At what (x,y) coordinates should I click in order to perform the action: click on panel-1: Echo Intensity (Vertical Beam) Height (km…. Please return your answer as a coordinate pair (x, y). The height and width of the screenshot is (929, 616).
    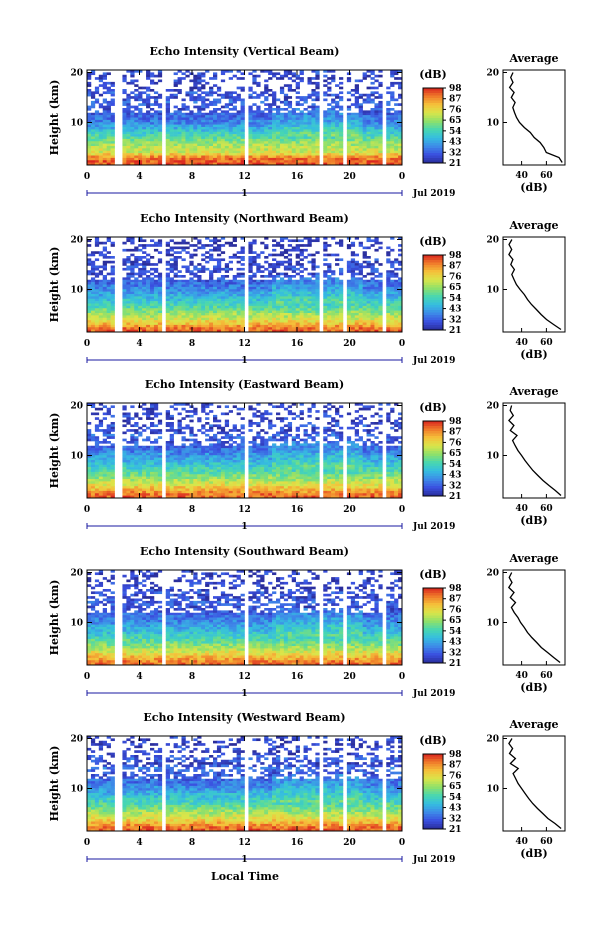
    Looking at the image, I should click on (307, 122).